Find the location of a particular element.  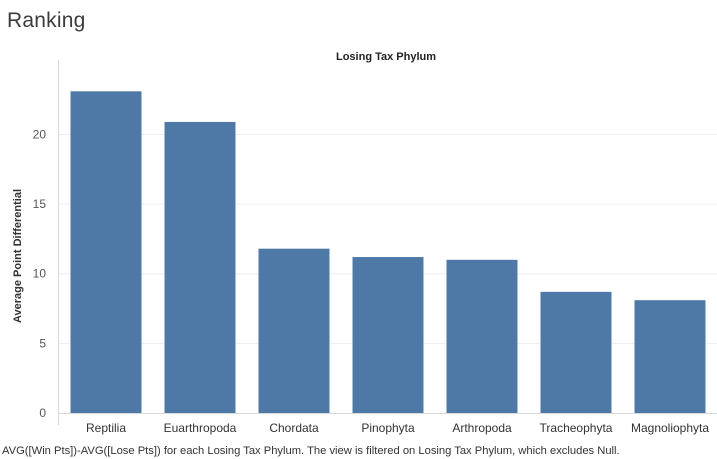

y-tick-label: 10 is located at coordinates (40, 274).